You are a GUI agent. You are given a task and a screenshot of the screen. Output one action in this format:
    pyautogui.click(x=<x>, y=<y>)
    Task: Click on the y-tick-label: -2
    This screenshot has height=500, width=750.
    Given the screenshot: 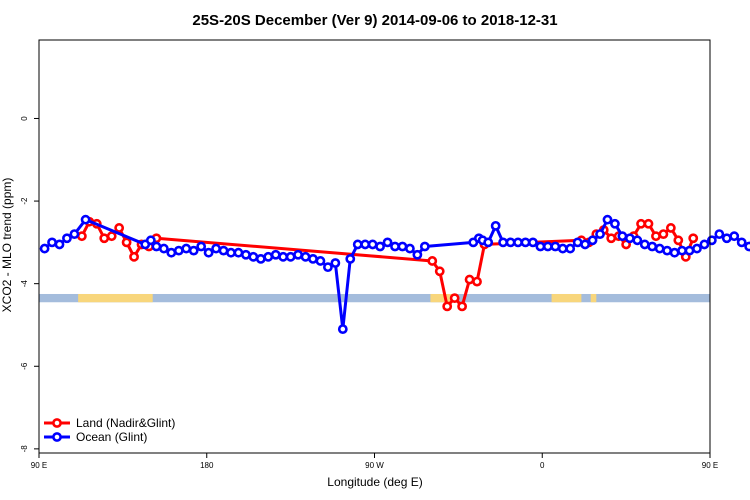 What is the action you would take?
    pyautogui.click(x=24, y=201)
    